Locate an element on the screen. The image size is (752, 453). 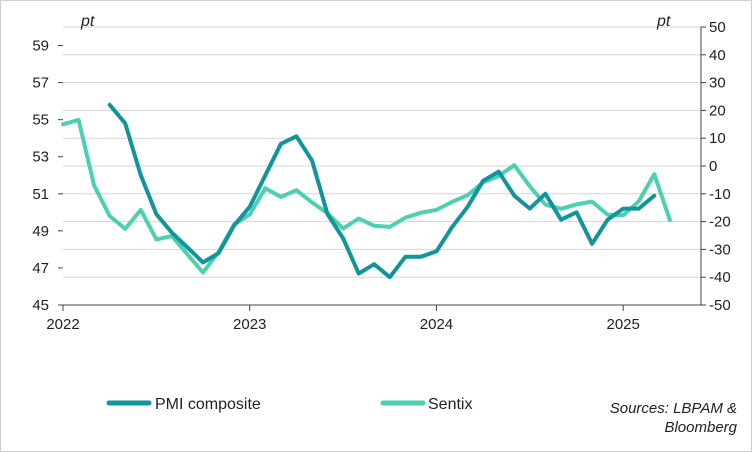
right-tick-label: -10 is located at coordinates (720, 194).